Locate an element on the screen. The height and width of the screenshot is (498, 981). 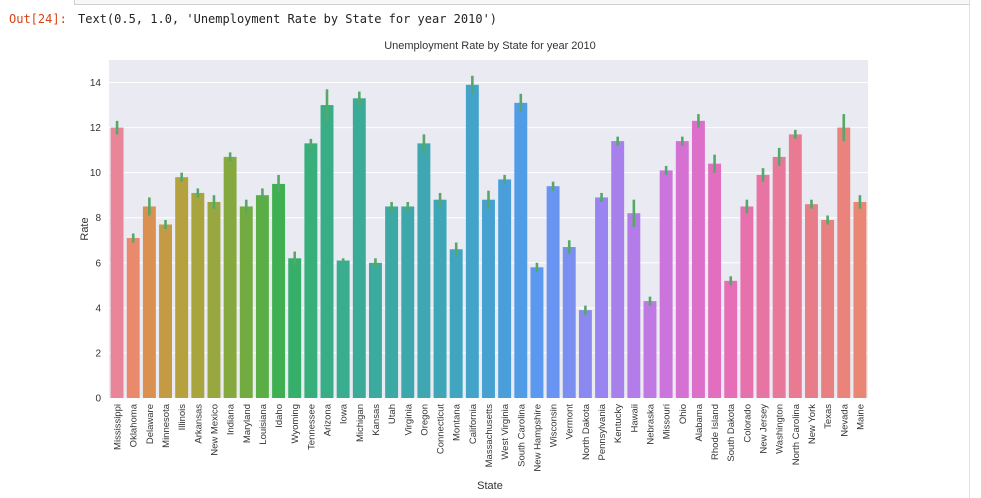
x-tick-label: West Virginia is located at coordinates (505, 431).